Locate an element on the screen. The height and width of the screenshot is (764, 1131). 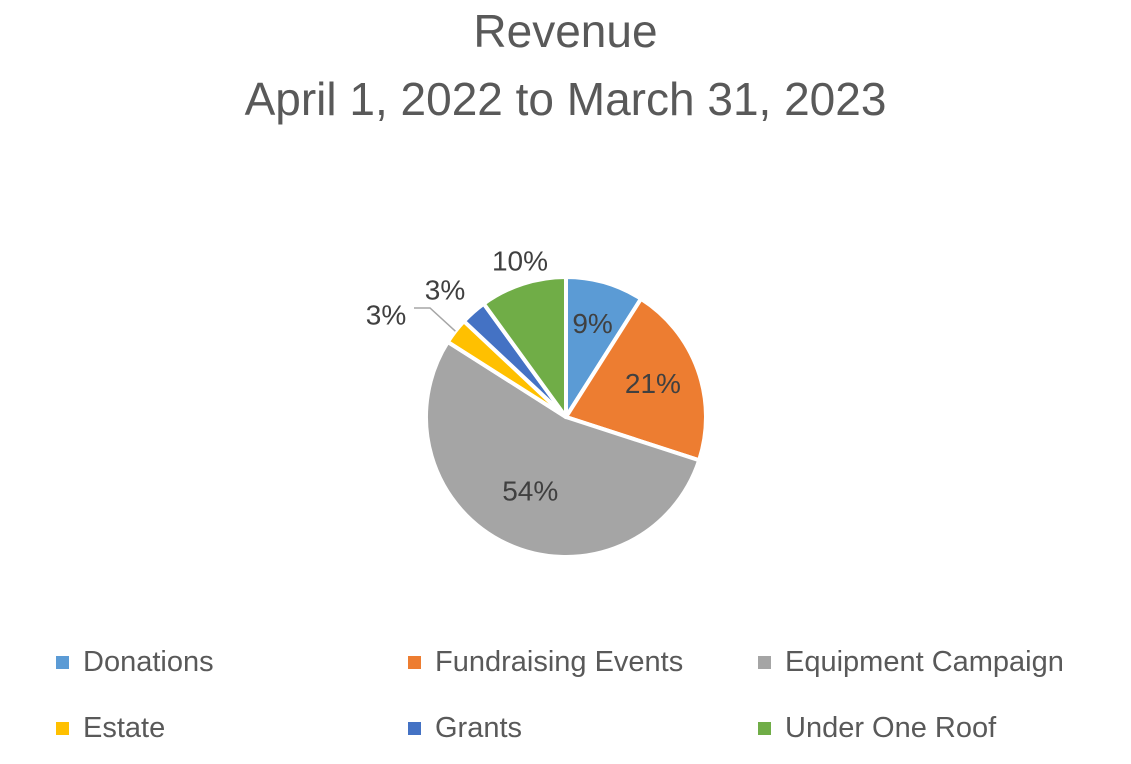
chart-subtitle: April 1, 2022 to March 31, 2023 is located at coordinates (565, 99).